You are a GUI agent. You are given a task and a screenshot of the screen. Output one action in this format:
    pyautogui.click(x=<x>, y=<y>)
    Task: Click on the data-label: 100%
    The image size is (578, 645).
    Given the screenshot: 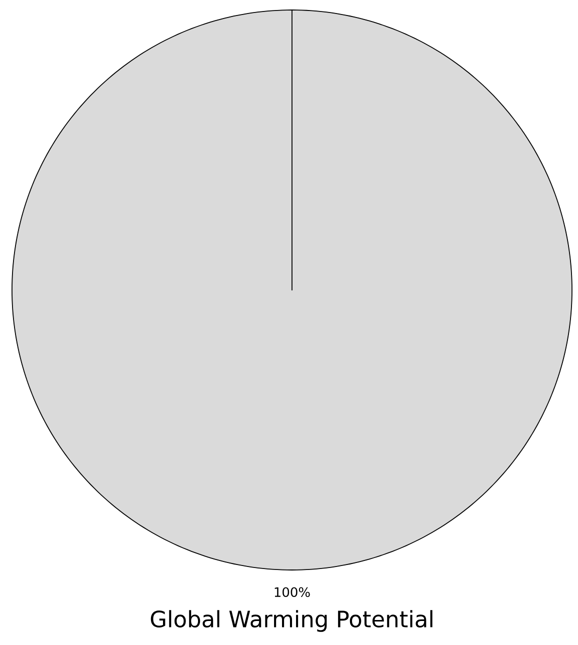 What is the action you would take?
    pyautogui.click(x=292, y=592)
    